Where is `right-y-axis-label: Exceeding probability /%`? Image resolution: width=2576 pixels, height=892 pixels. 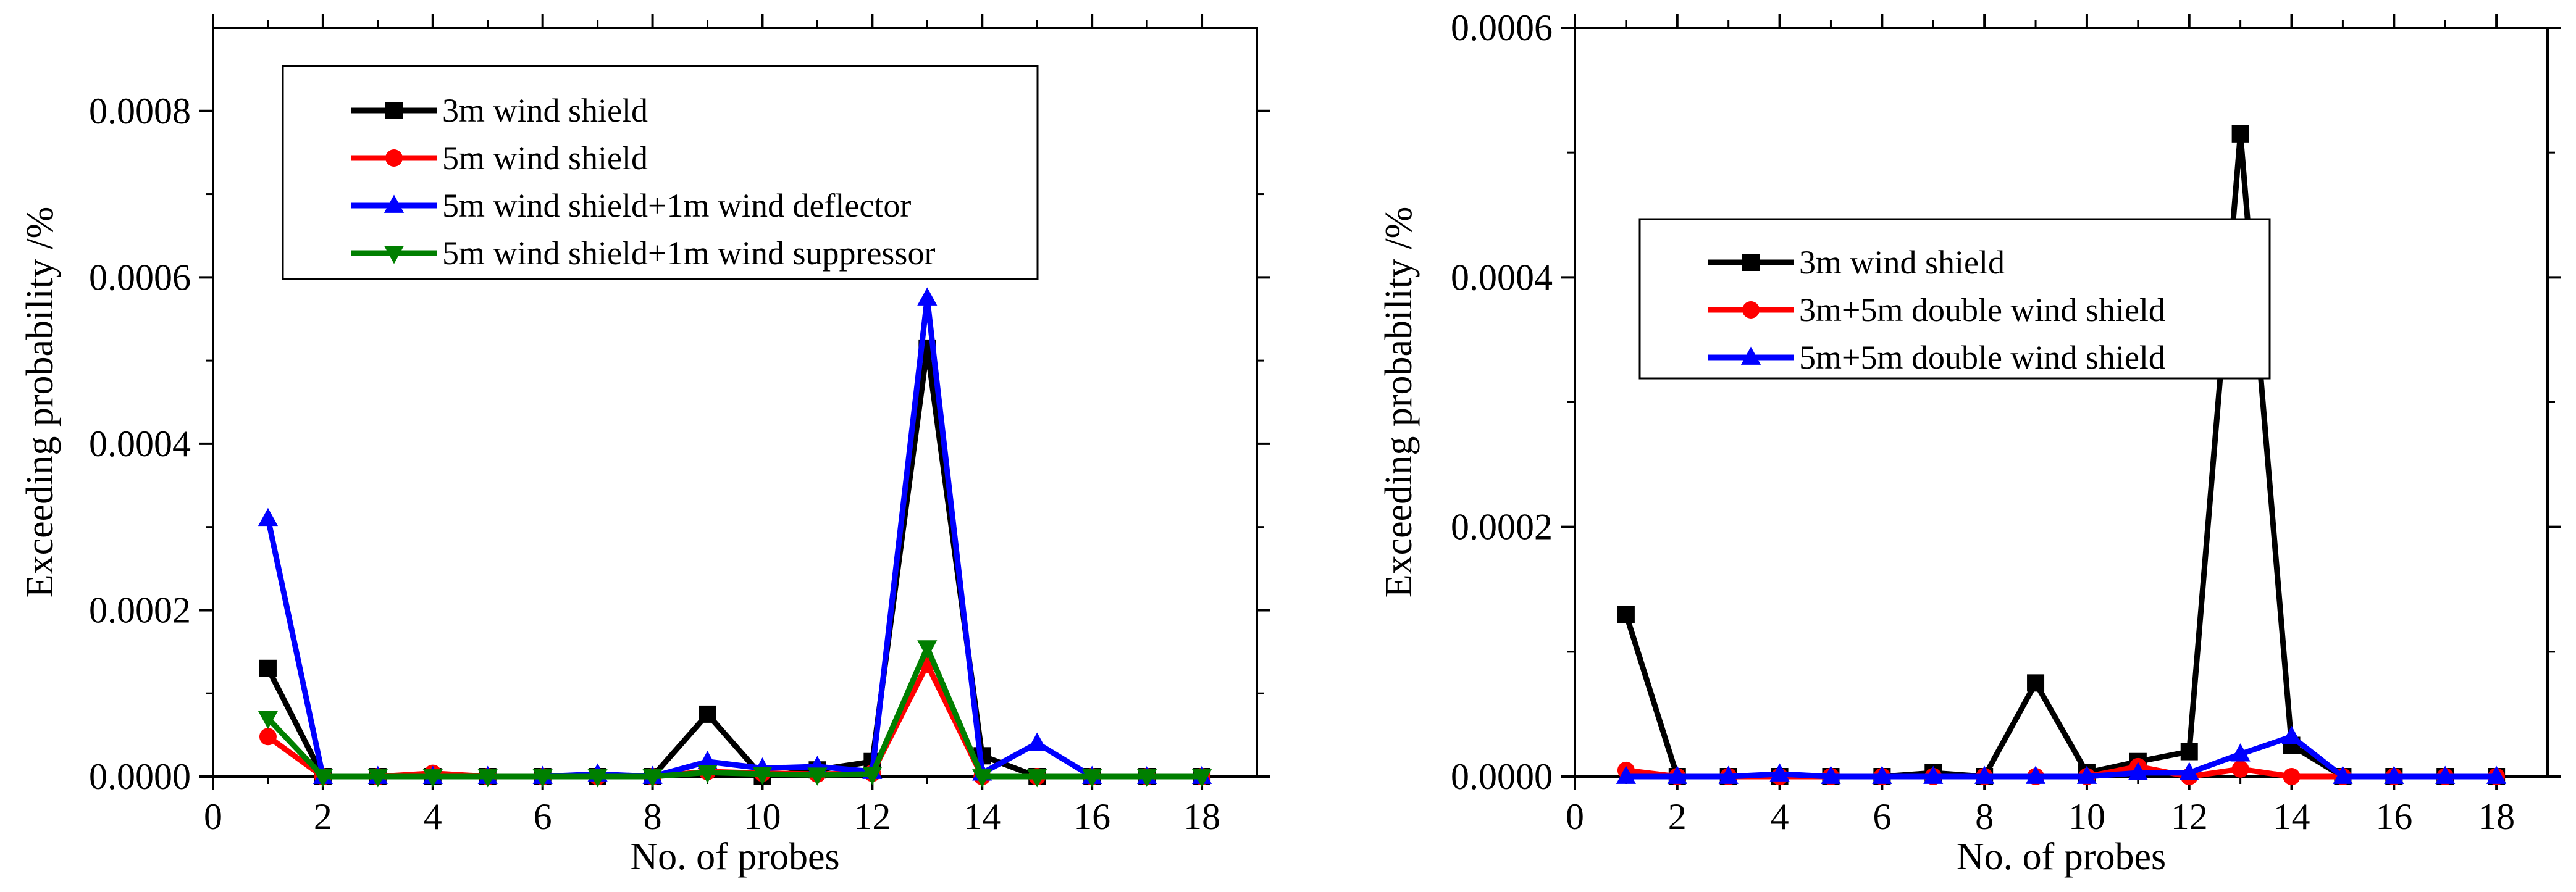
right-y-axis-label: Exceeding probability /% is located at coordinates (1399, 402).